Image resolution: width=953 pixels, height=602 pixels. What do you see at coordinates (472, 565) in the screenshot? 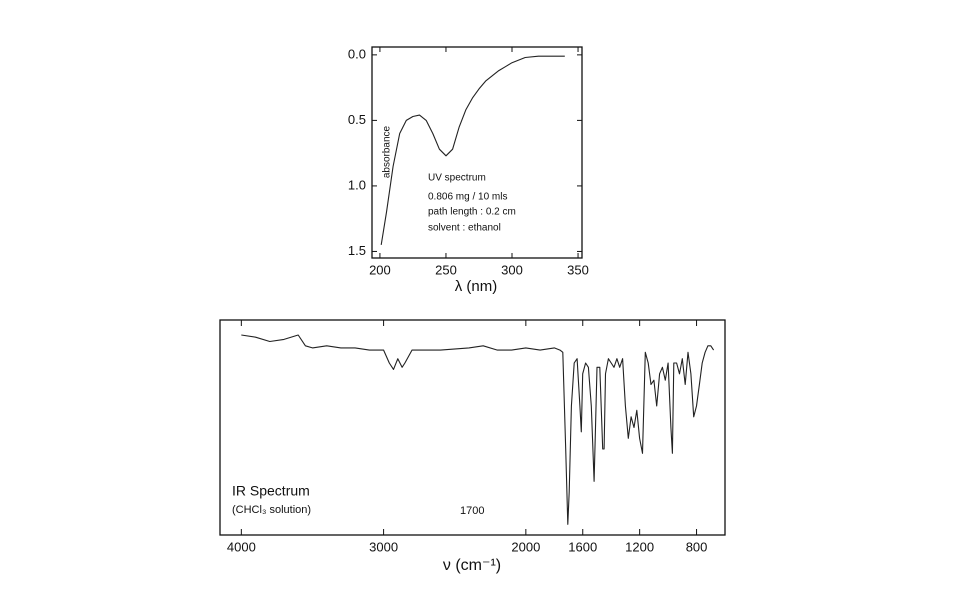
I see `x-axis-label: ν (cm⁻¹)` at bounding box center [472, 565].